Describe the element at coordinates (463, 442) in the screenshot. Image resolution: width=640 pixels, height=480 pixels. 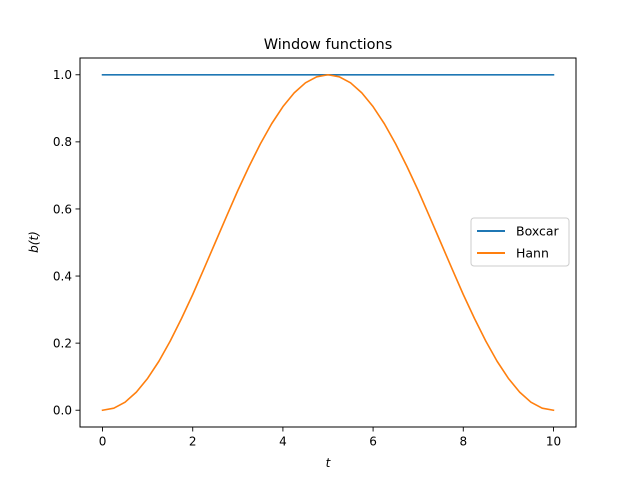
I see `x-tick-label: 8` at that location.